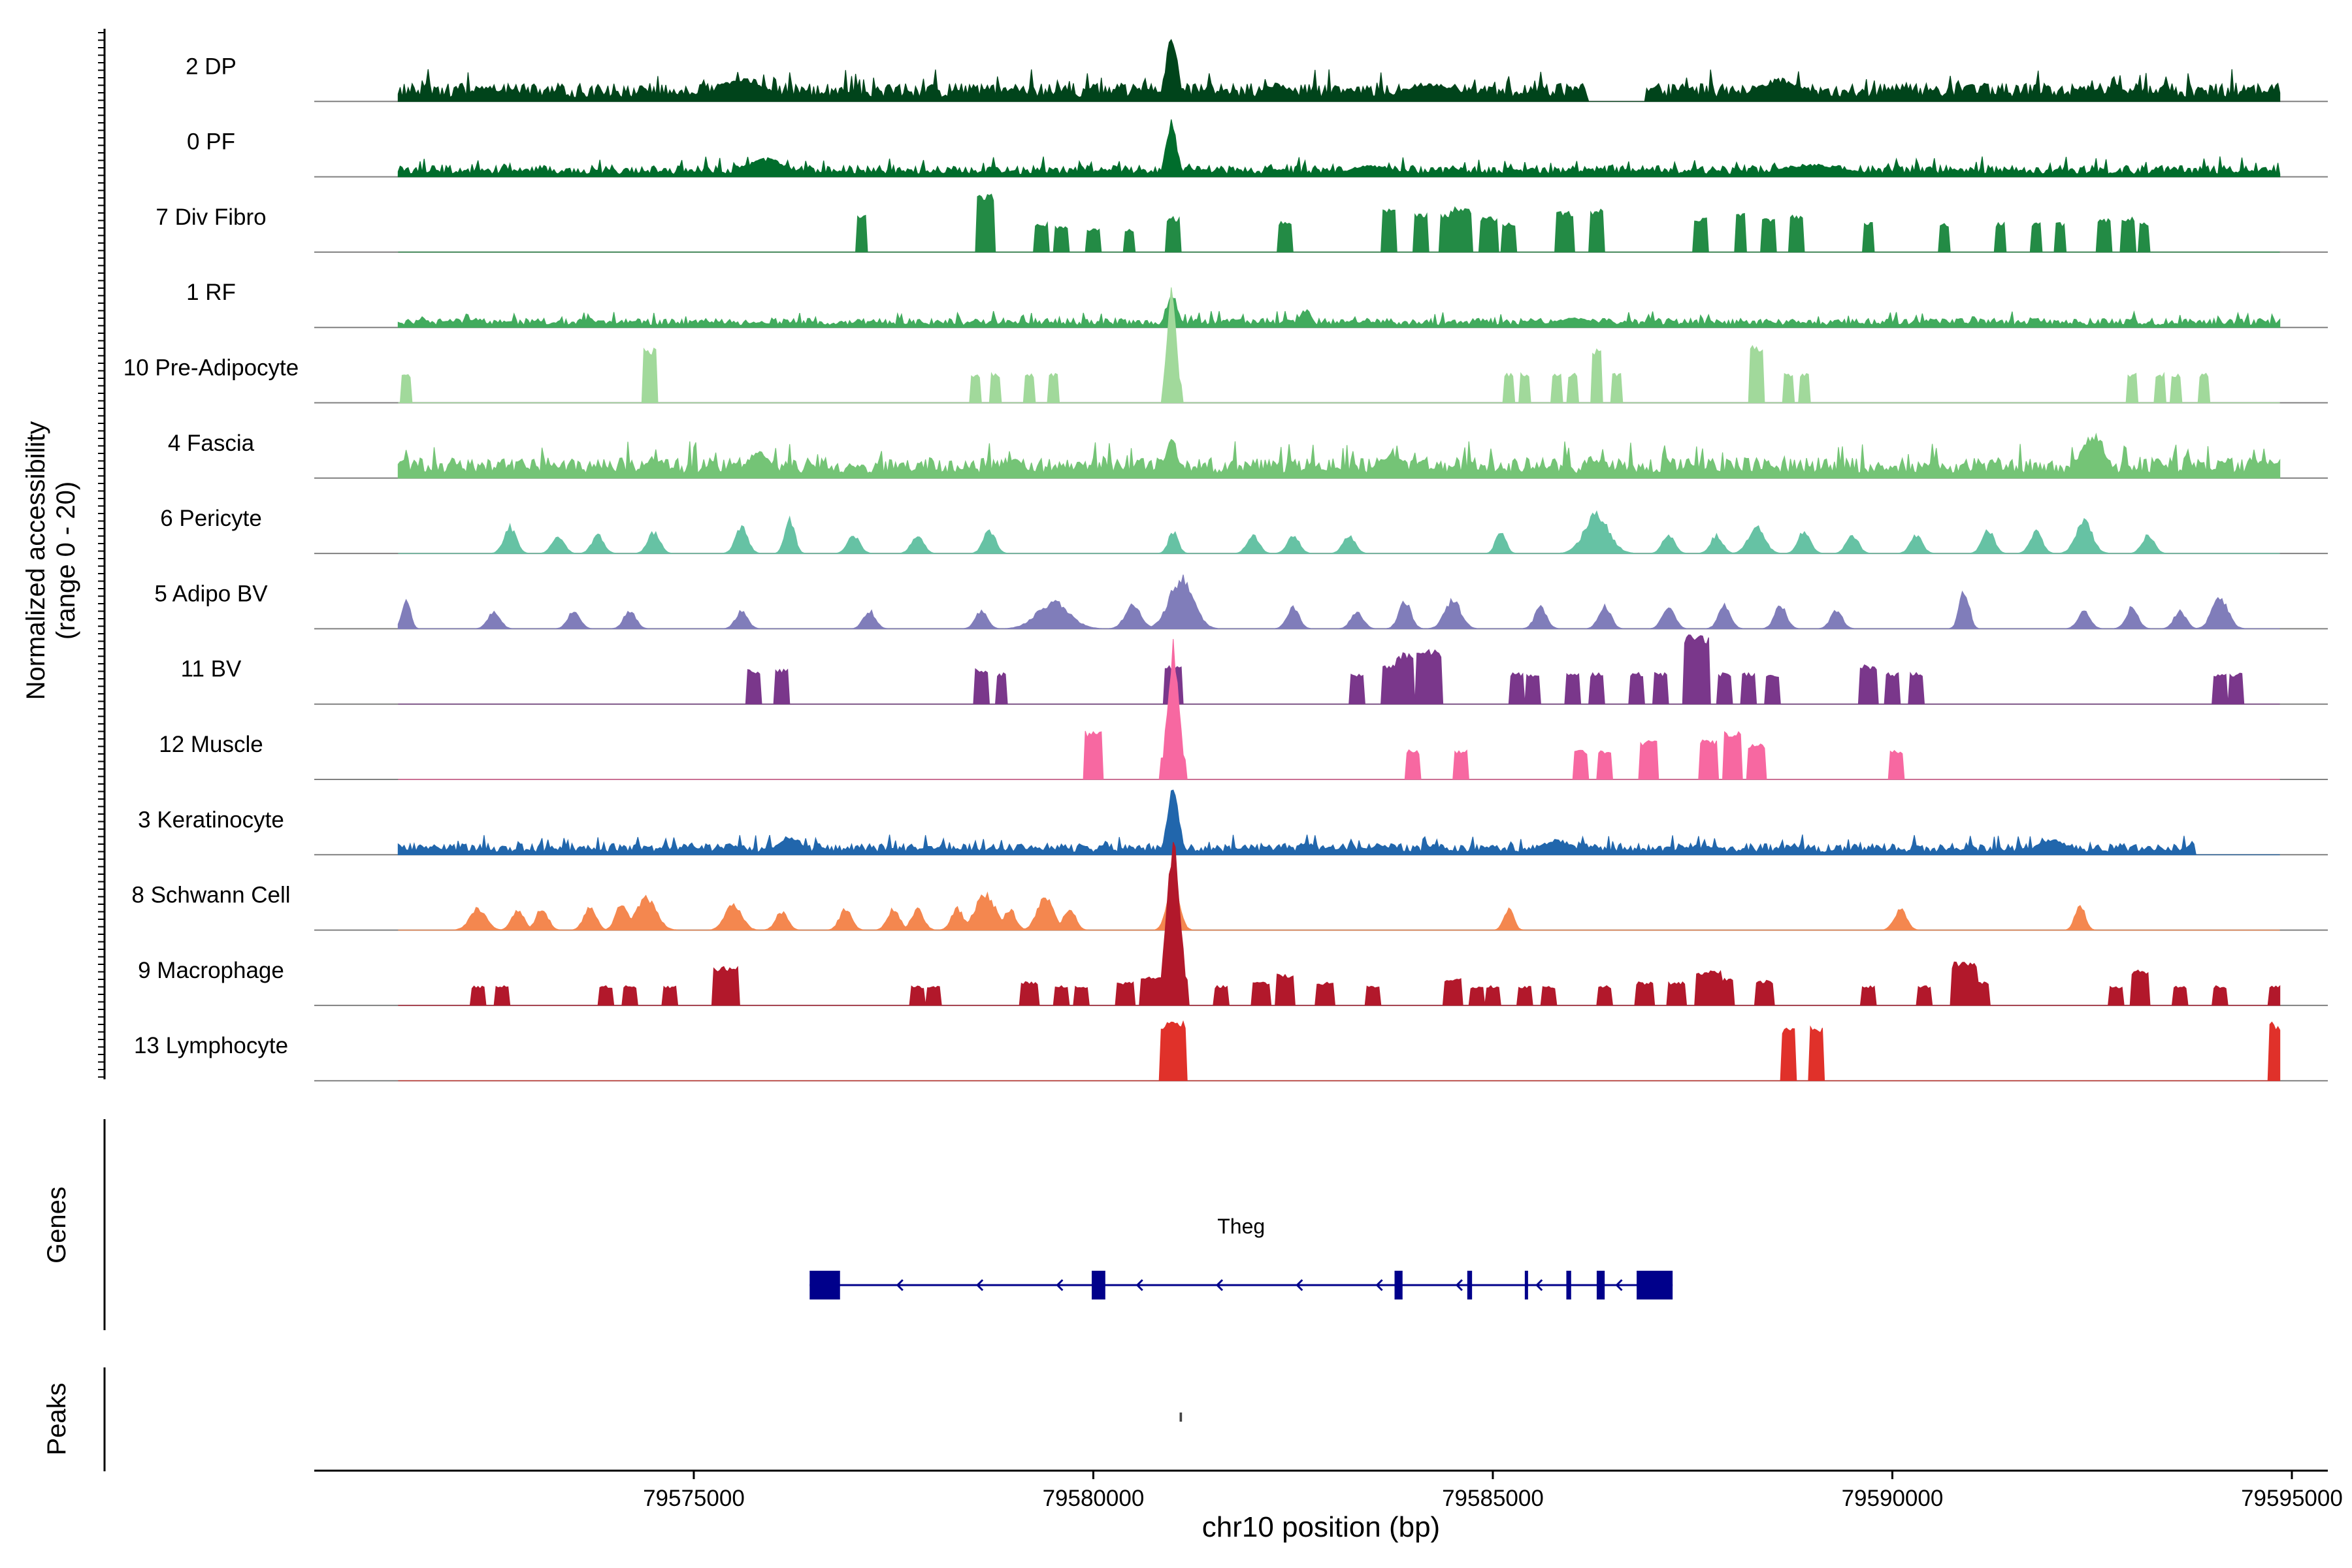 The width and height of the screenshot is (2352, 1568). Describe the element at coordinates (1241, 1226) in the screenshot. I see `gene-name-label: Theg` at that location.